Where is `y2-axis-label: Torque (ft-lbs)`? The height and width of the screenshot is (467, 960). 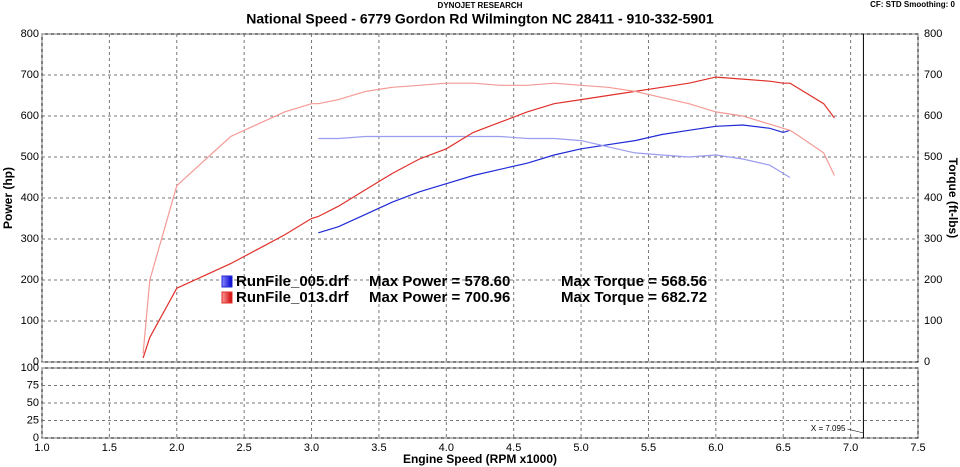
y2-axis-label: Torque (ft-lbs) is located at coordinates (953, 198).